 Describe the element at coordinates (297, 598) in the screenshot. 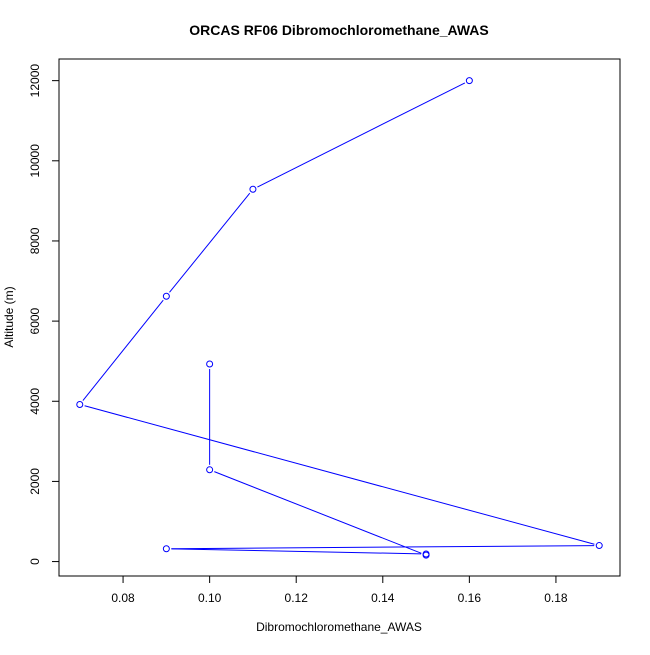

I see `x-tick-label: 0.12` at that location.